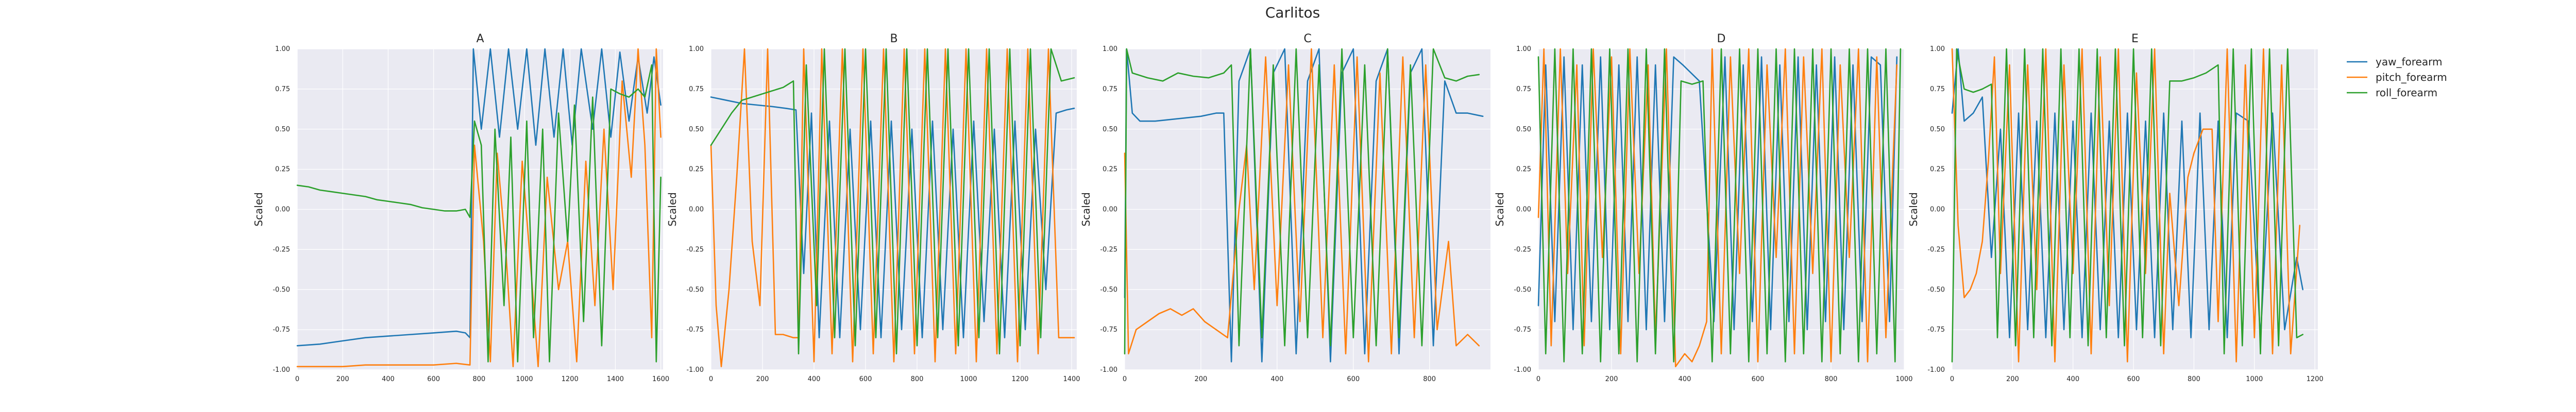 The height and width of the screenshot is (412, 2576). Describe the element at coordinates (1721, 38) in the screenshot. I see `panel-title: D` at that location.